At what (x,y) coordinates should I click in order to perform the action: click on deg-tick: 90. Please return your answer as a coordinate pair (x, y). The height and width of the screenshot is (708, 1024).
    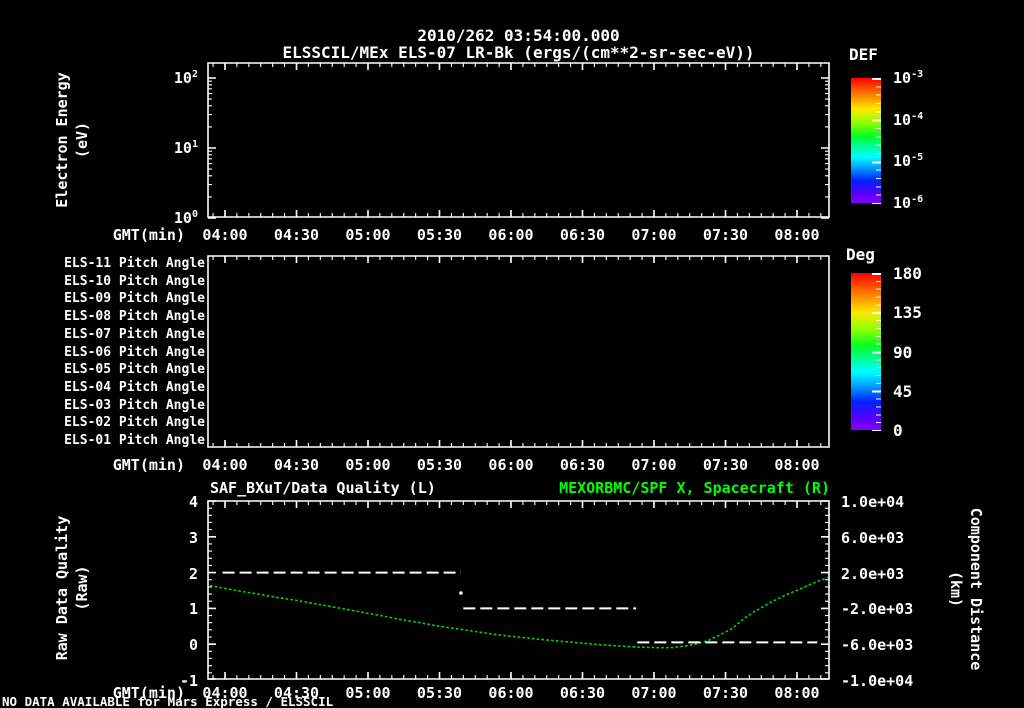
    Looking at the image, I should click on (903, 352).